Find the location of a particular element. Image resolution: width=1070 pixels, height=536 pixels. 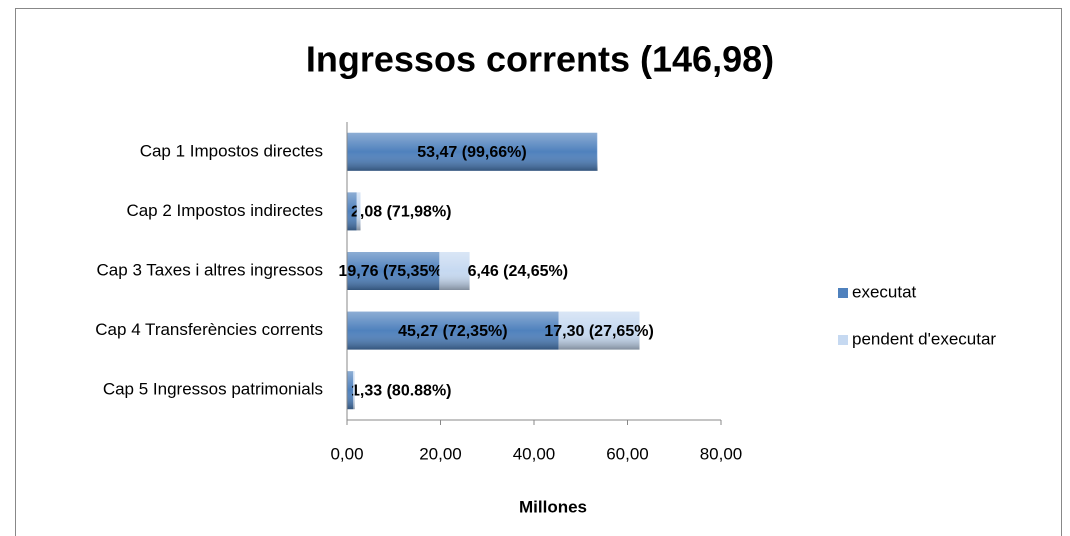

y-tick-label: Cap 5 Ingressos patrimonials is located at coordinates (213, 389).